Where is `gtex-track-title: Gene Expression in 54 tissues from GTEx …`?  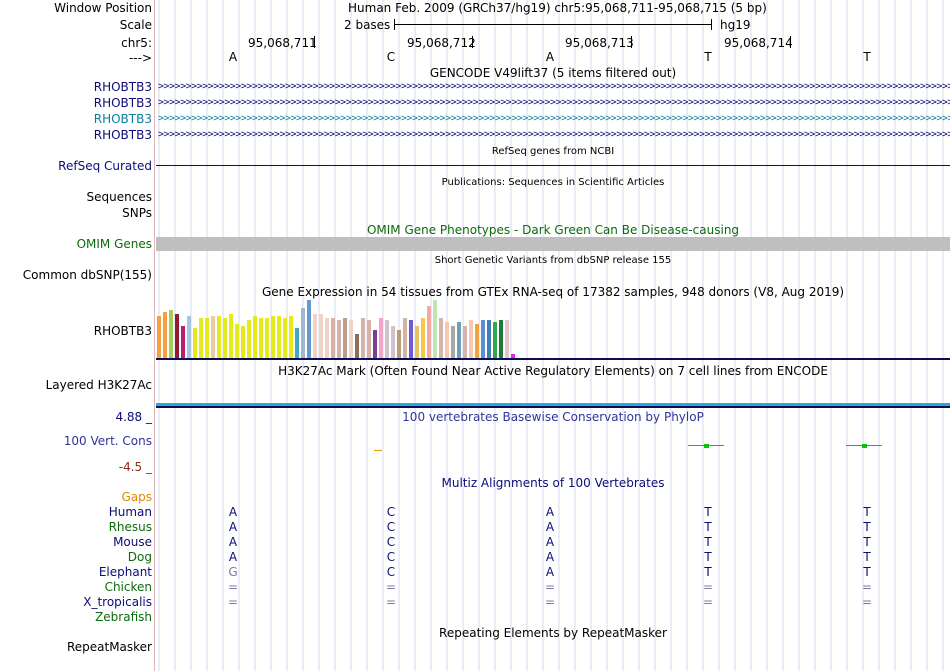 gtex-track-title: Gene Expression in 54 tissues from GTEx … is located at coordinates (553, 292).